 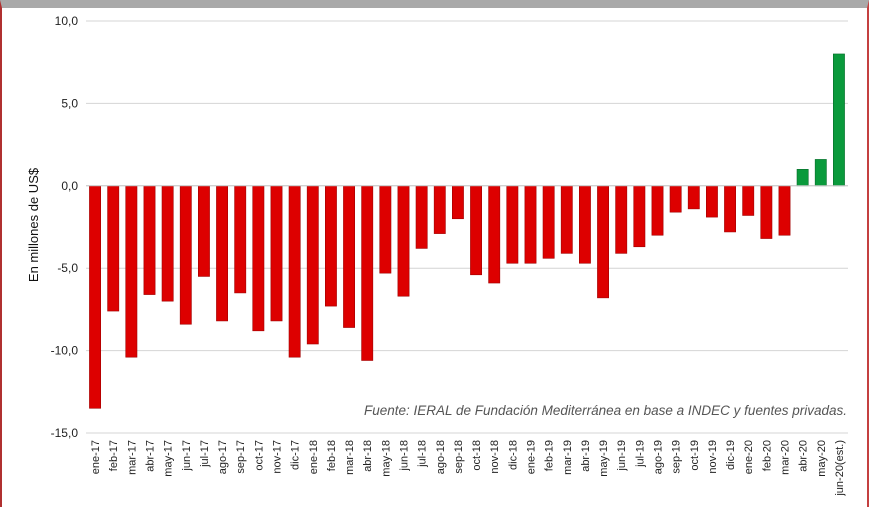 I want to click on x-tick-label: may-18, so click(x=386, y=458).